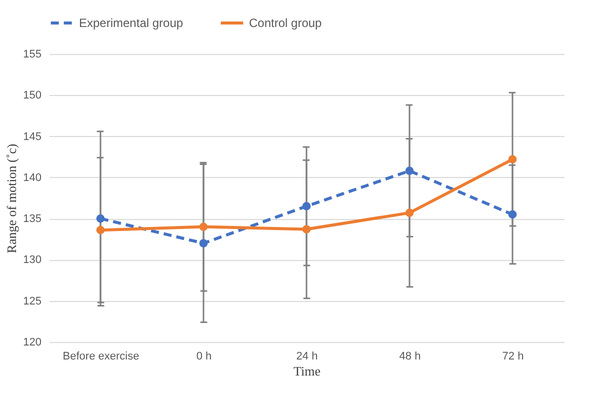 The image size is (590, 414). Describe the element at coordinates (307, 356) in the screenshot. I see `x-tick-label: 24 h` at that location.